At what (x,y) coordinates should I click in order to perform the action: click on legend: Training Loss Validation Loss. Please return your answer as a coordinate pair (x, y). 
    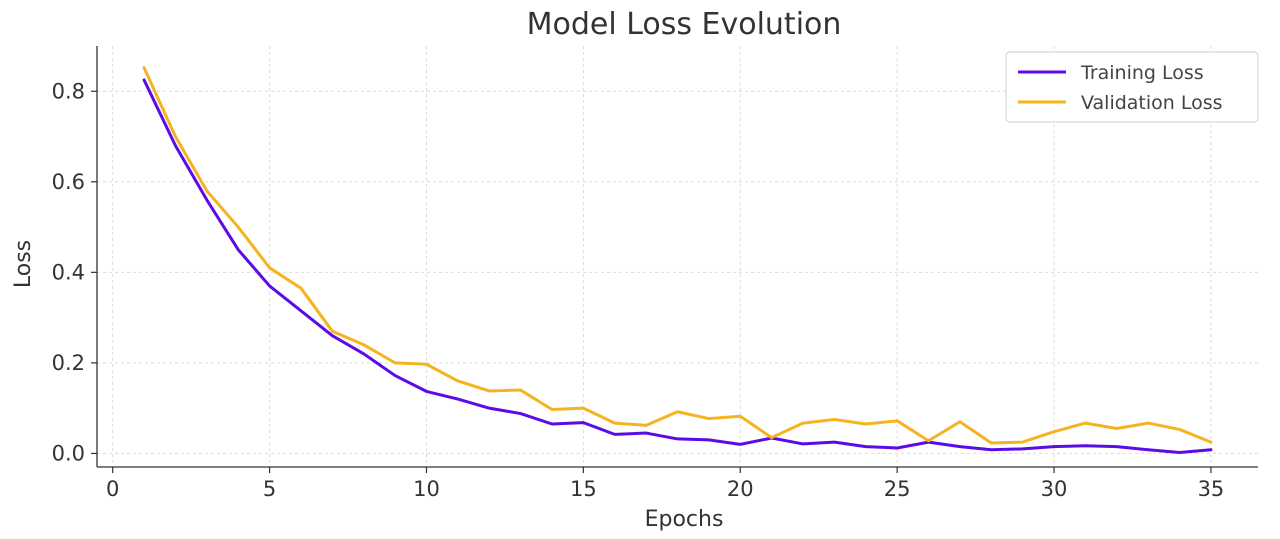
    Looking at the image, I should click on (1132, 87).